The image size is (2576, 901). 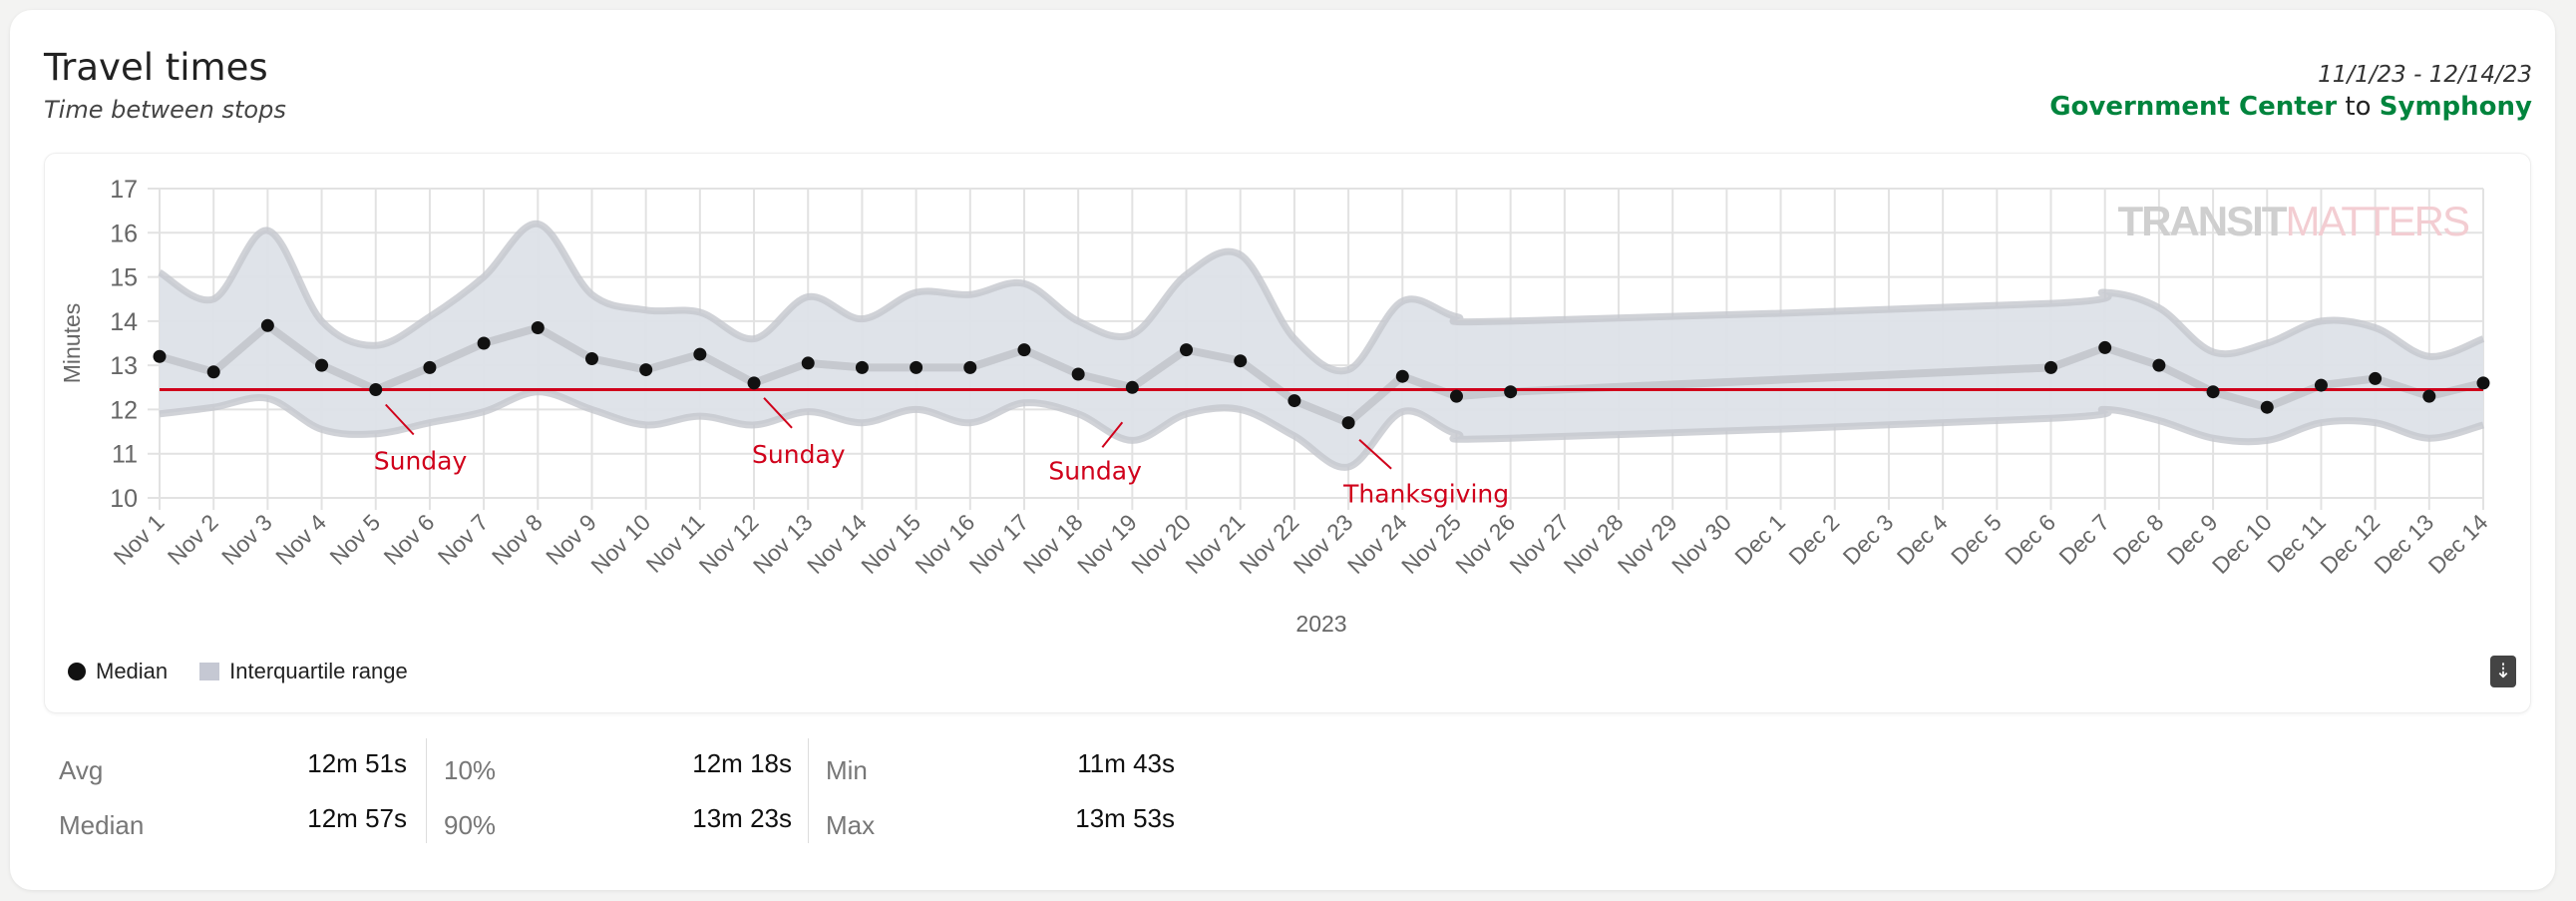 What do you see at coordinates (193, 539) in the screenshot?
I see `x-tick-label: Nov 2` at bounding box center [193, 539].